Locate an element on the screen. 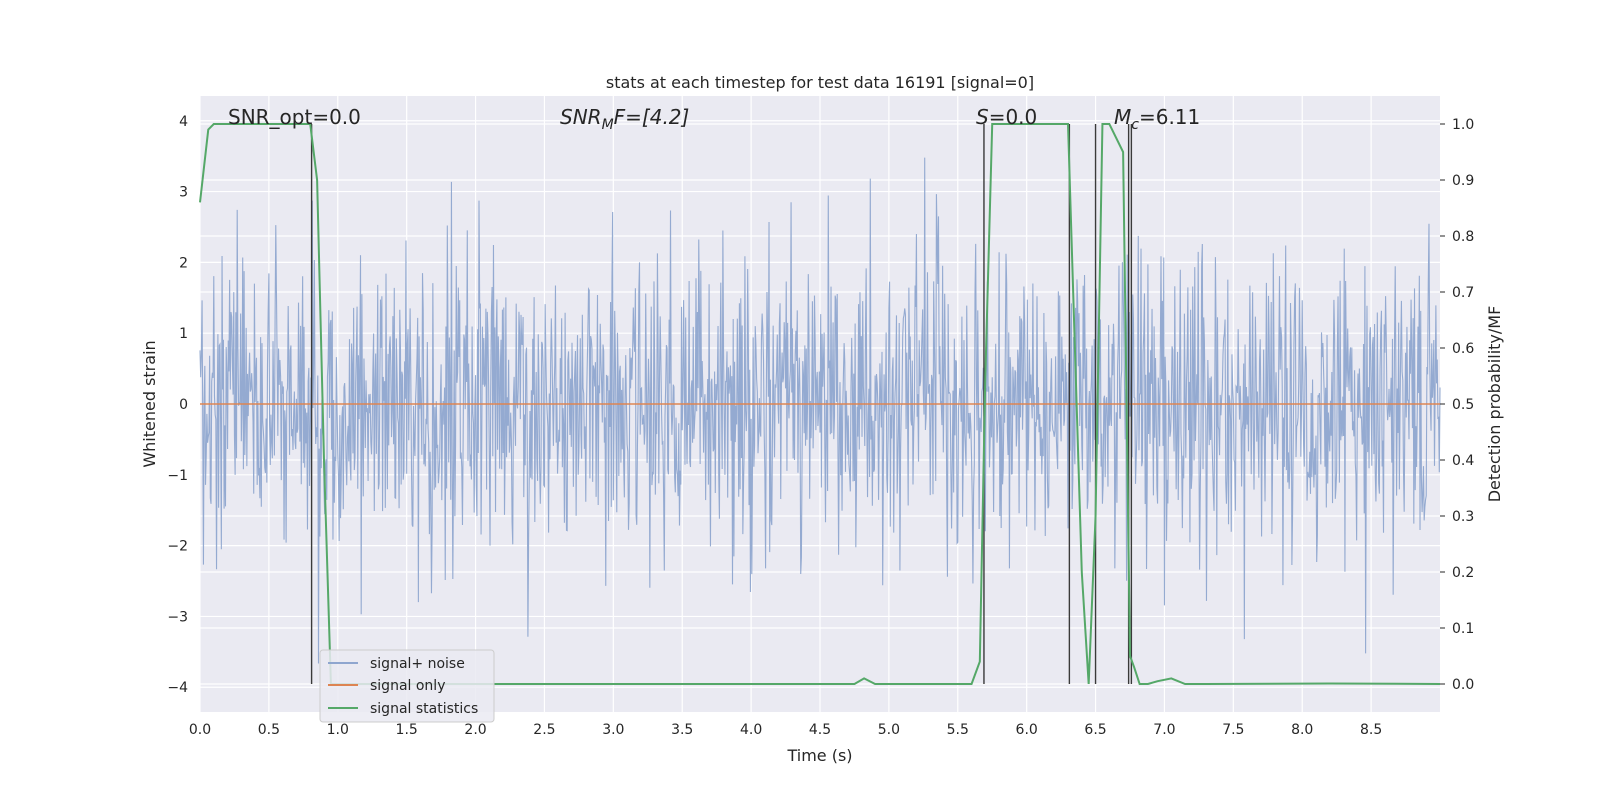 This screenshot has width=1600, height=800. right-y-axis-ticks: 0.0 0.1 0.2 0.3 0.4 0.5 0.6 0.7 0.8 0.9 1.0 is located at coordinates (1457, 405).